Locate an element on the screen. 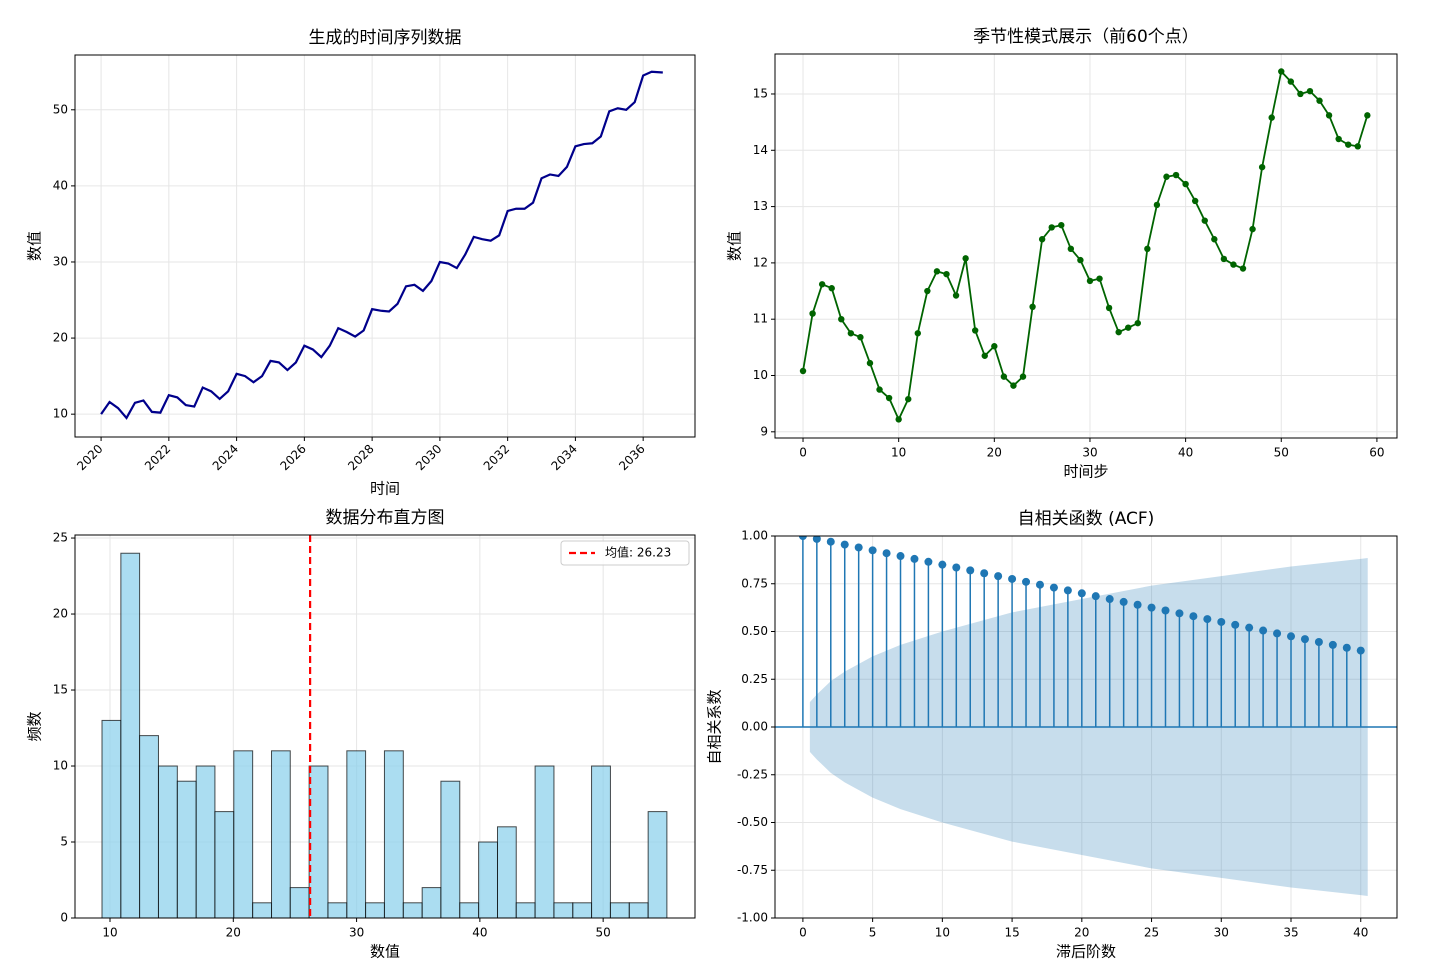 Image resolution: width=1446 pixels, height=972 pixels. y-tick-label: 9 is located at coordinates (764, 431).